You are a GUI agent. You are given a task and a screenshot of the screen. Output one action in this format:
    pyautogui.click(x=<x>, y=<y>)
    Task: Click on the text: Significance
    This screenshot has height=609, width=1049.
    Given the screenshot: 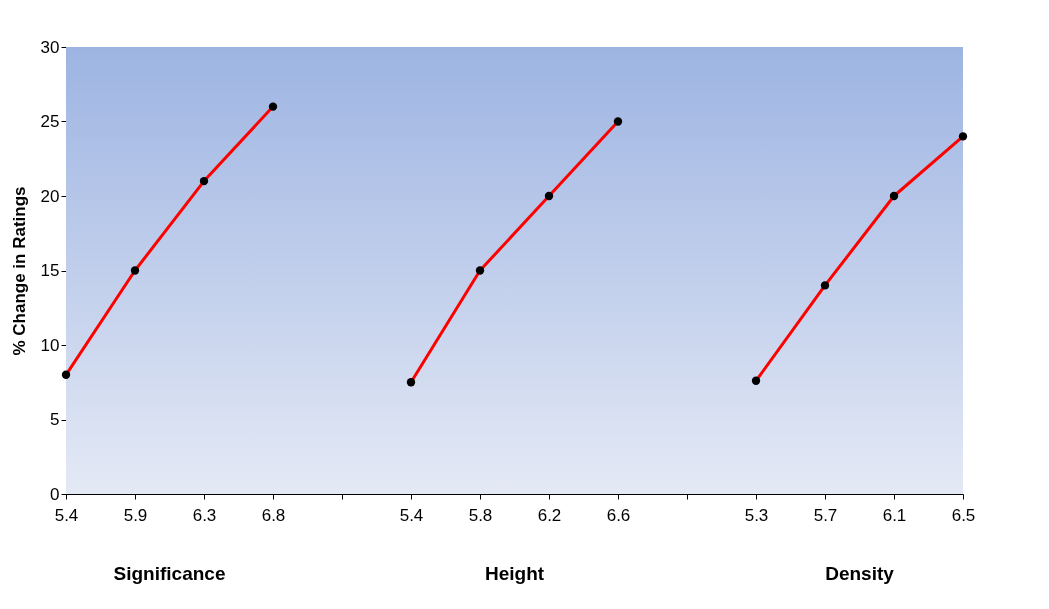 What is the action you would take?
    pyautogui.click(x=169, y=573)
    